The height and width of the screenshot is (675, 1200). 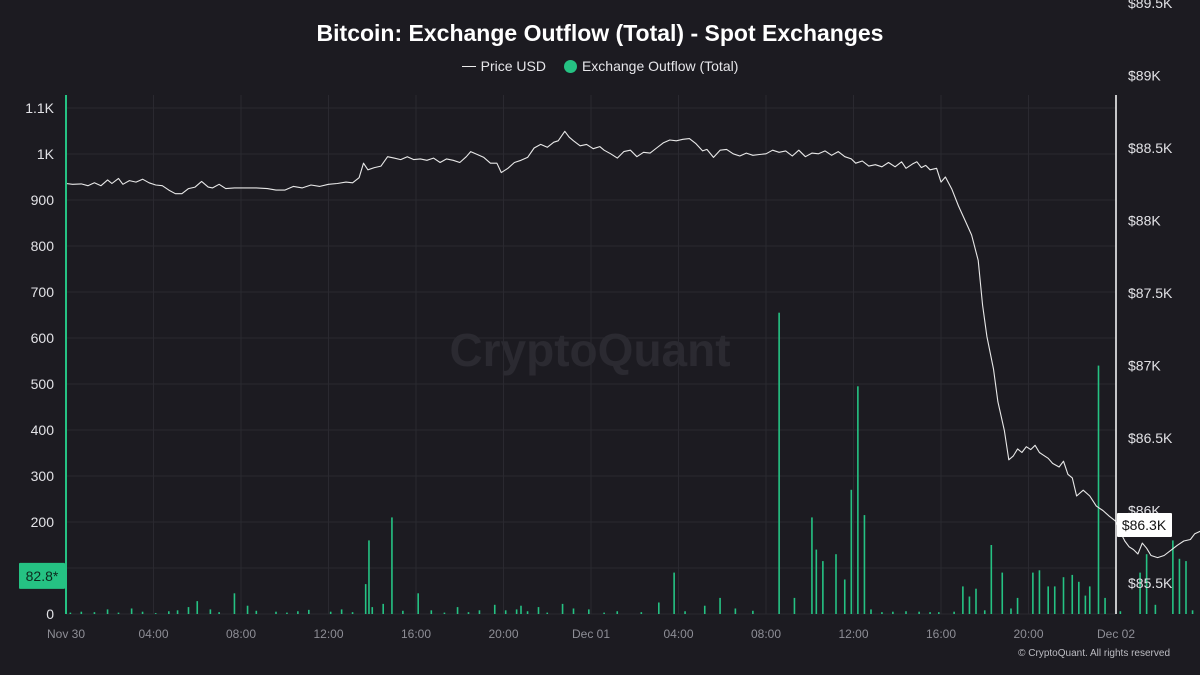 I want to click on y-left-tick-label: 300, so click(x=43, y=476).